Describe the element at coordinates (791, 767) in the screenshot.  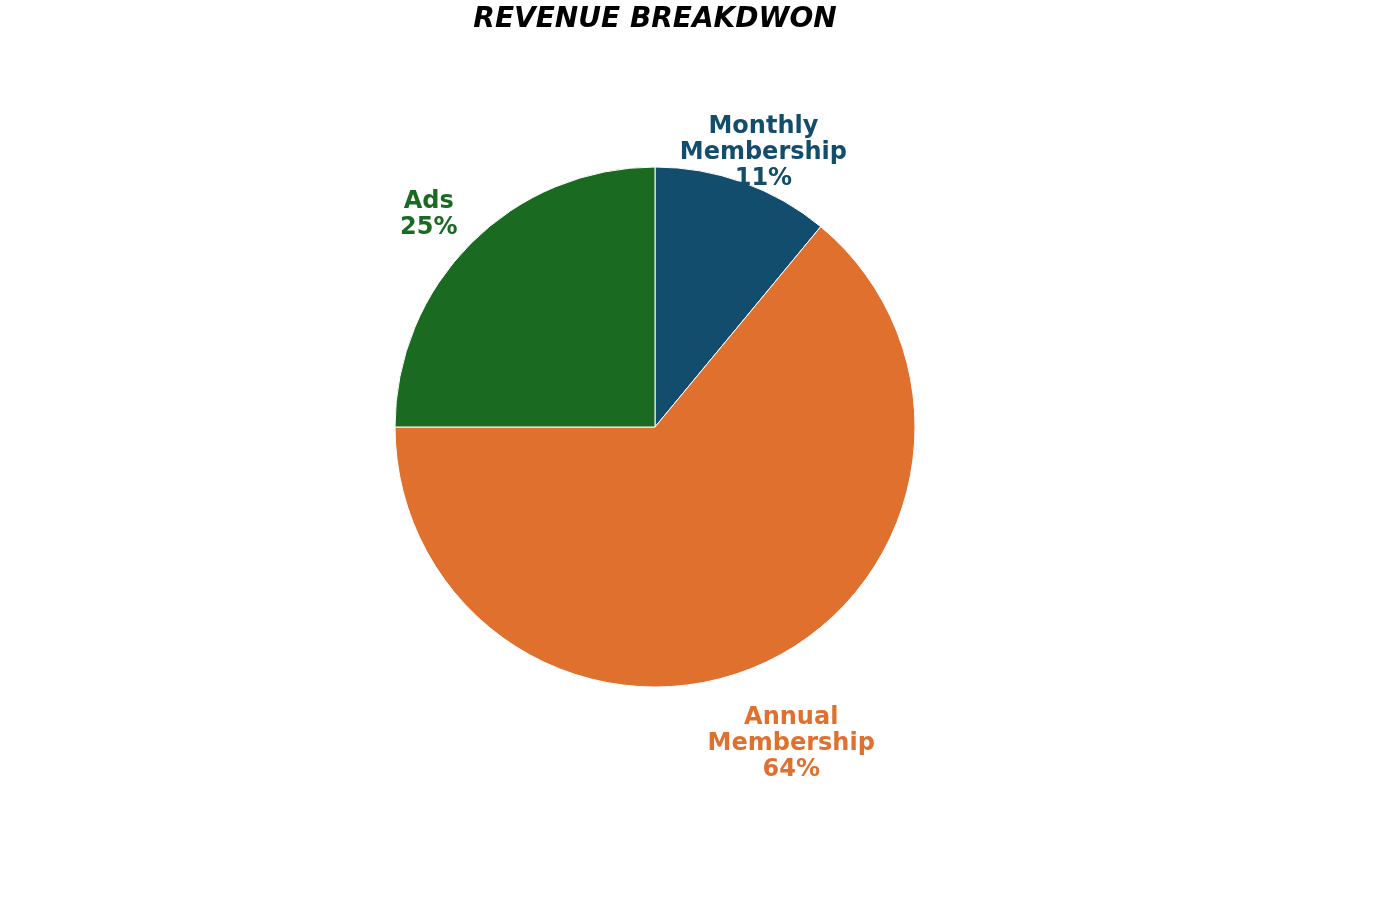
I see `data-label: 64%` at that location.